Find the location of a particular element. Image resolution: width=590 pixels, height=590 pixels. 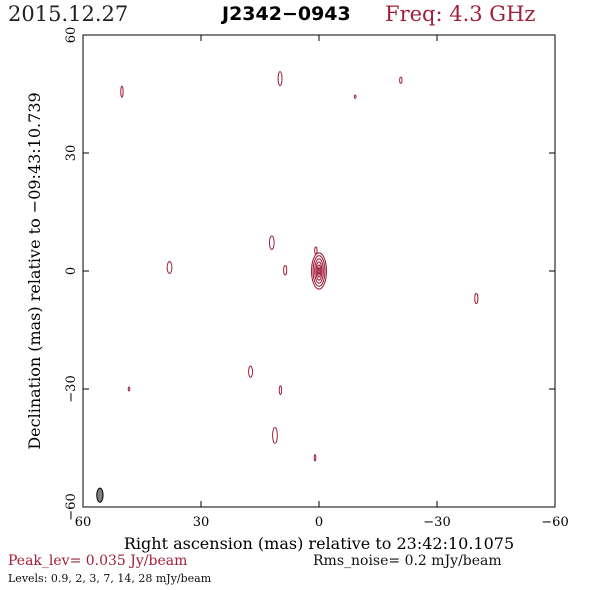

y-tick-label: 60 is located at coordinates (71, 35).